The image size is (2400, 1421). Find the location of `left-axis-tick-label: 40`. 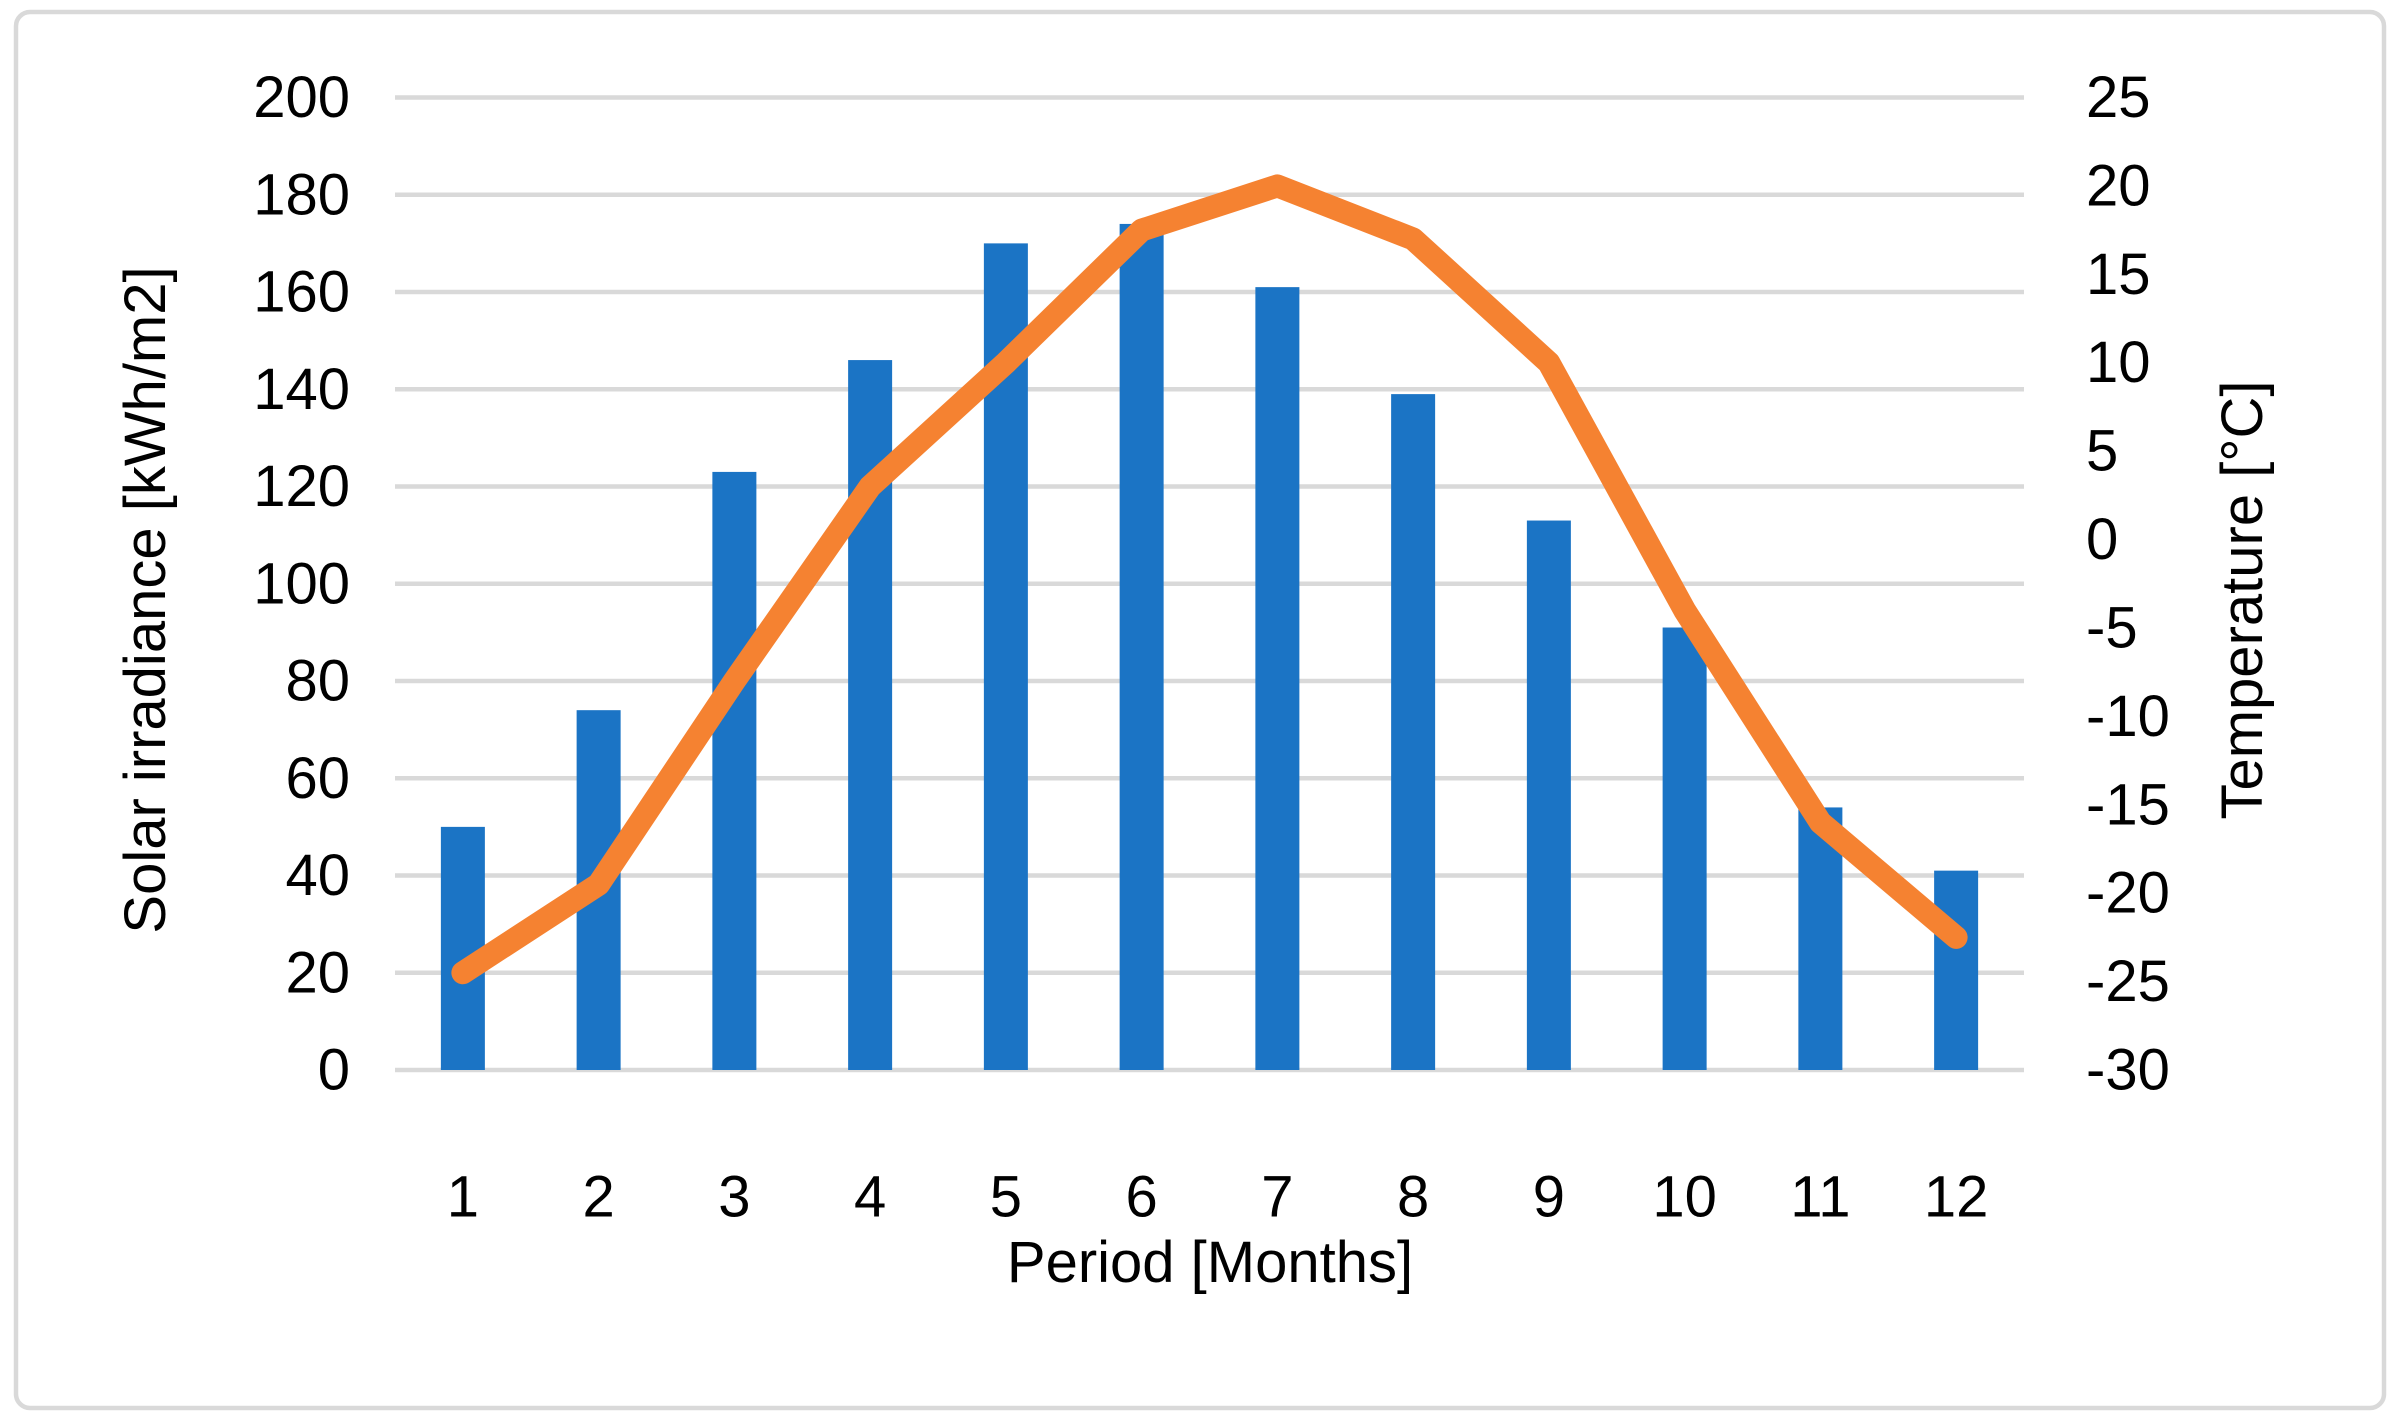

left-axis-tick-label: 40 is located at coordinates (317, 875).